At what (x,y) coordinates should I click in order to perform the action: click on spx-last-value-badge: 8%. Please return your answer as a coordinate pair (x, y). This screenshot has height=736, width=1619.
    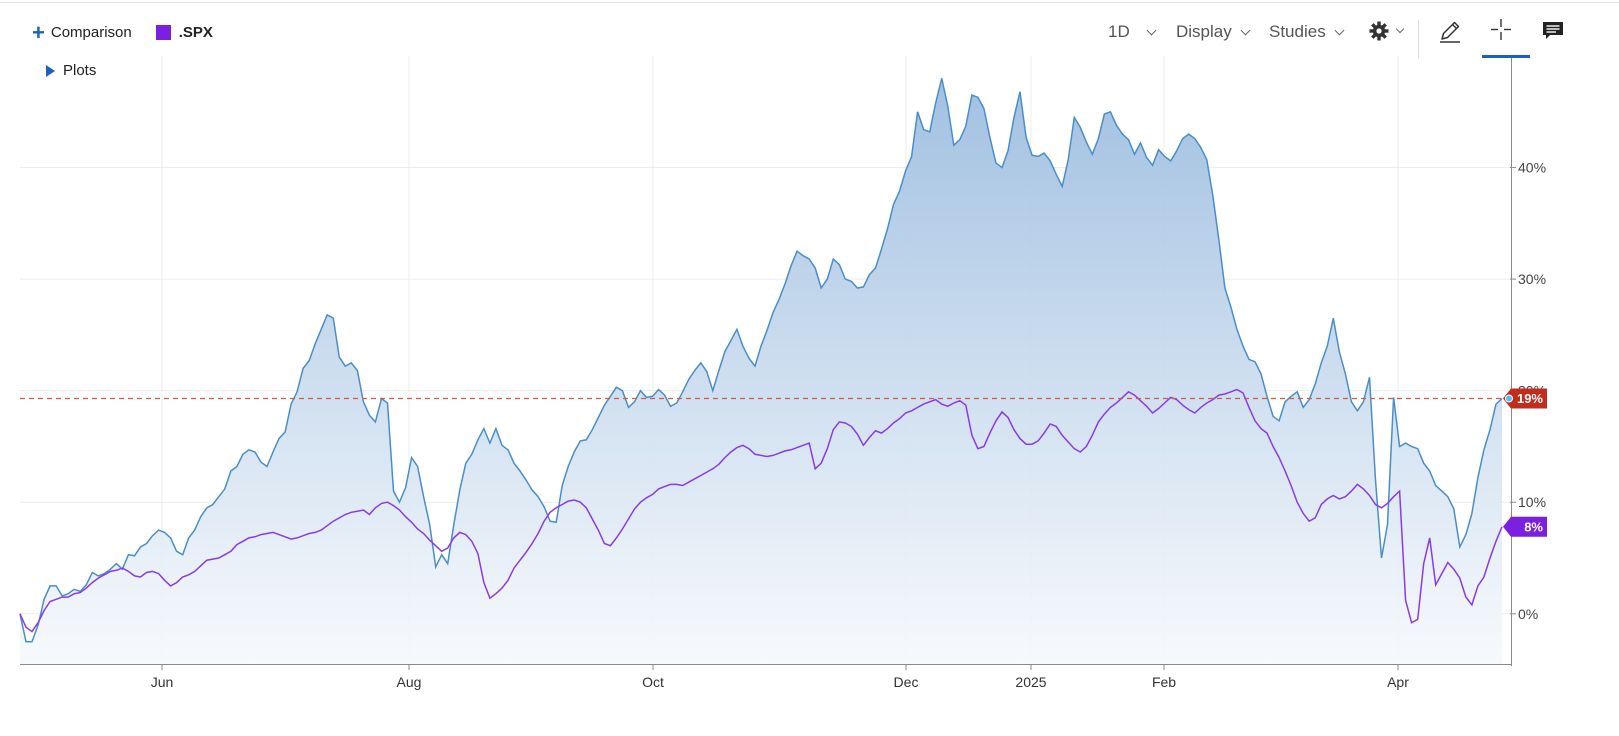
    Looking at the image, I should click on (1525, 526).